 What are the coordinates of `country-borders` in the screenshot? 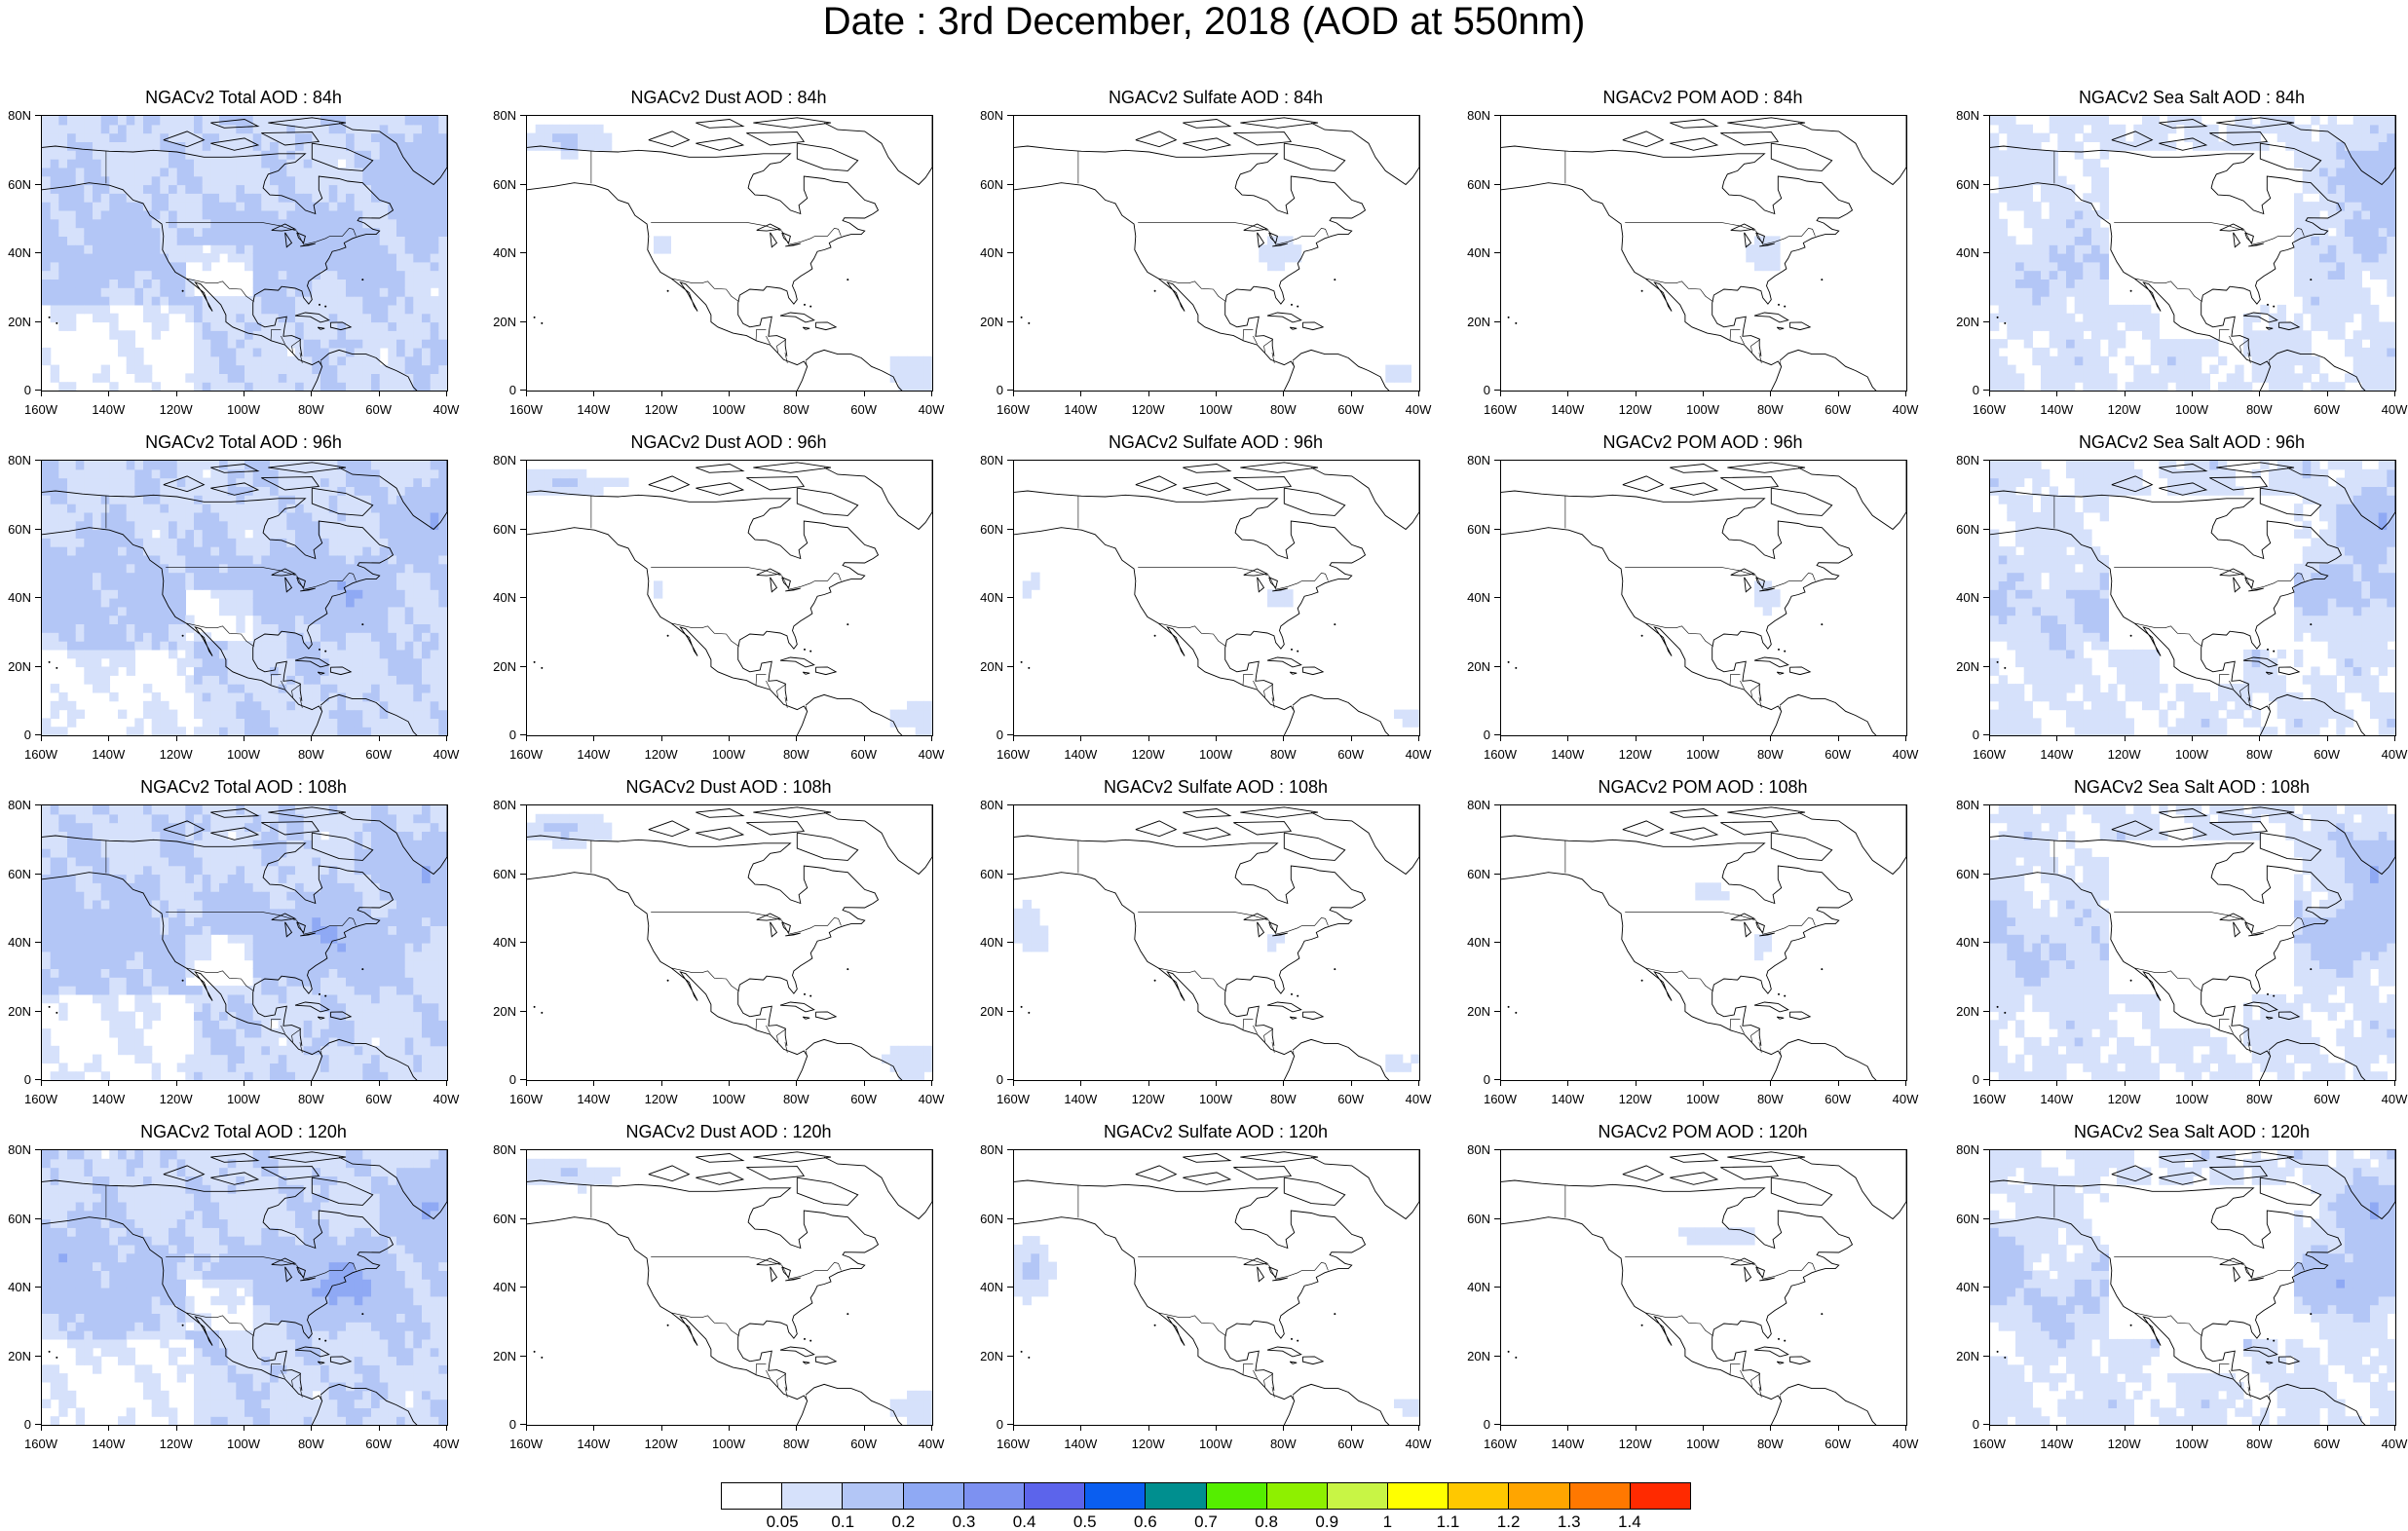 It's located at (231, 603).